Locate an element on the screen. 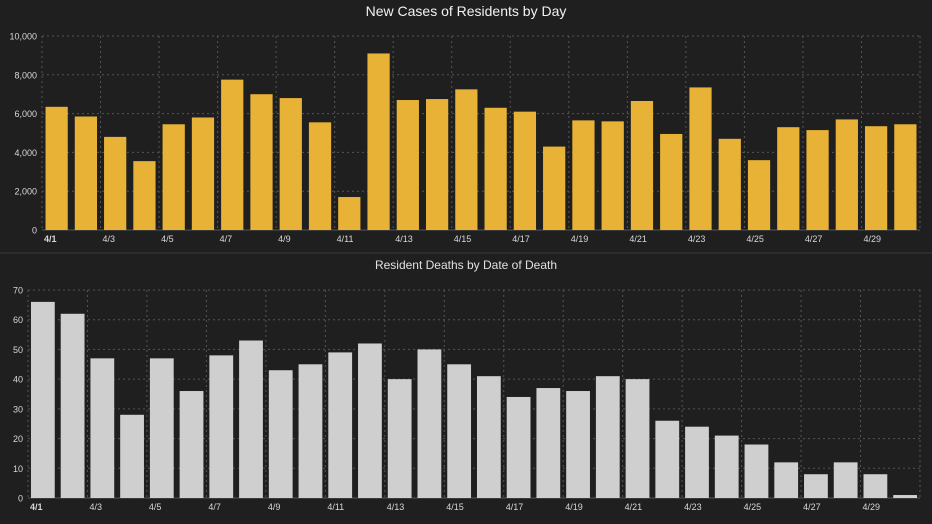  cases-chart-title: New Cases of Residents by Day is located at coordinates (466, 11).